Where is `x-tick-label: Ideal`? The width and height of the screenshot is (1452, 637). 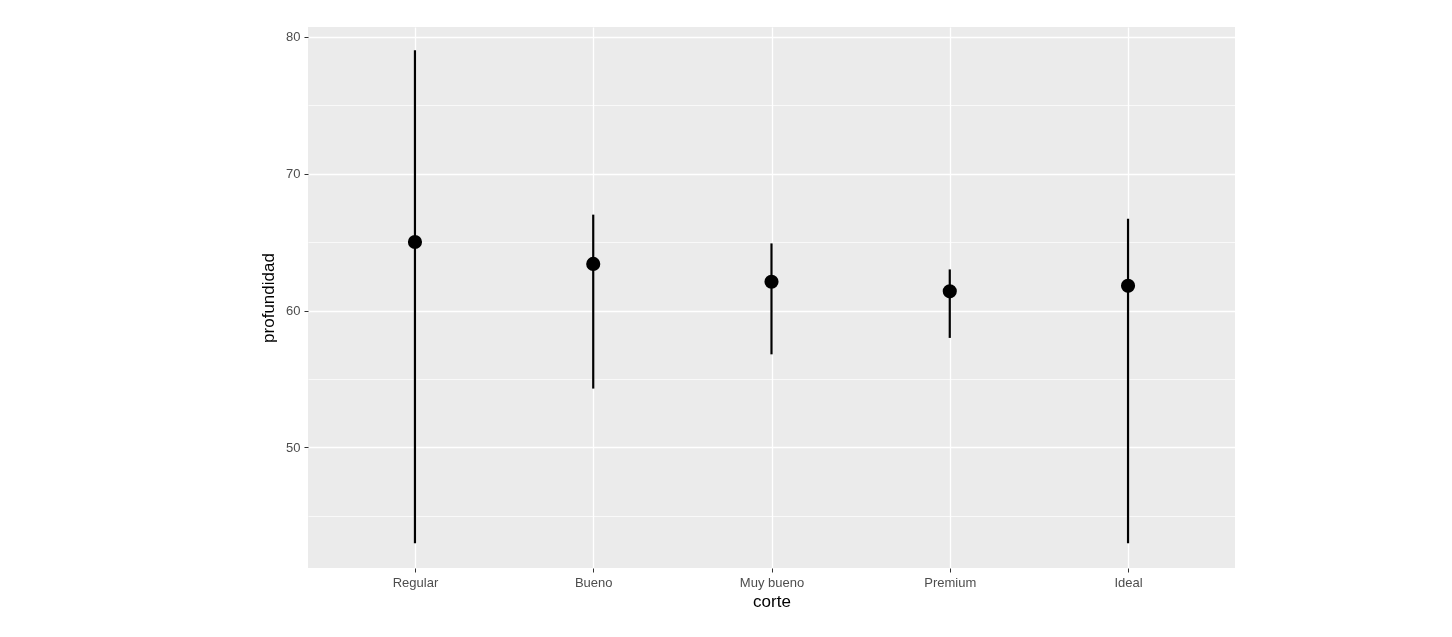
x-tick-label: Ideal is located at coordinates (1128, 582).